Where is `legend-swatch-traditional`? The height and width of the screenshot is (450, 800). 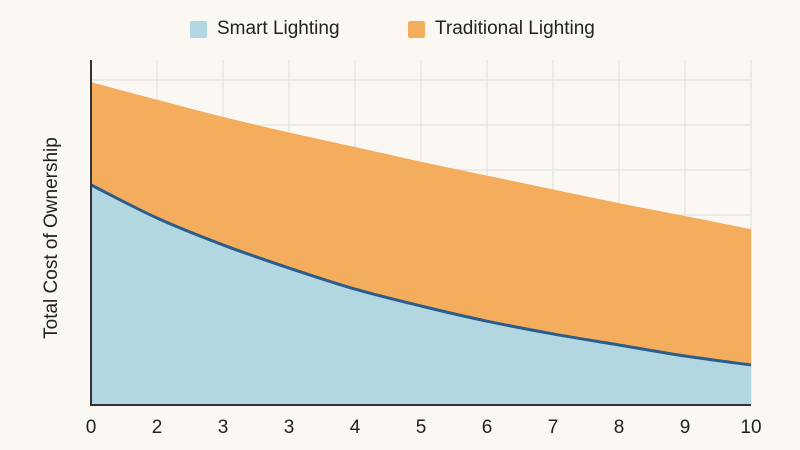 legend-swatch-traditional is located at coordinates (416, 29).